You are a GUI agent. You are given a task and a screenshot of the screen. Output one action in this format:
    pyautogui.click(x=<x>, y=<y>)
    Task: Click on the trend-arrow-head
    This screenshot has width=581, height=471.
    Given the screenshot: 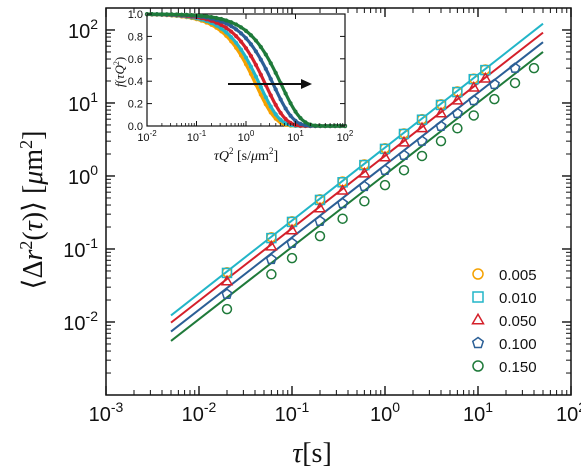 What is the action you would take?
    pyautogui.click(x=306, y=84)
    